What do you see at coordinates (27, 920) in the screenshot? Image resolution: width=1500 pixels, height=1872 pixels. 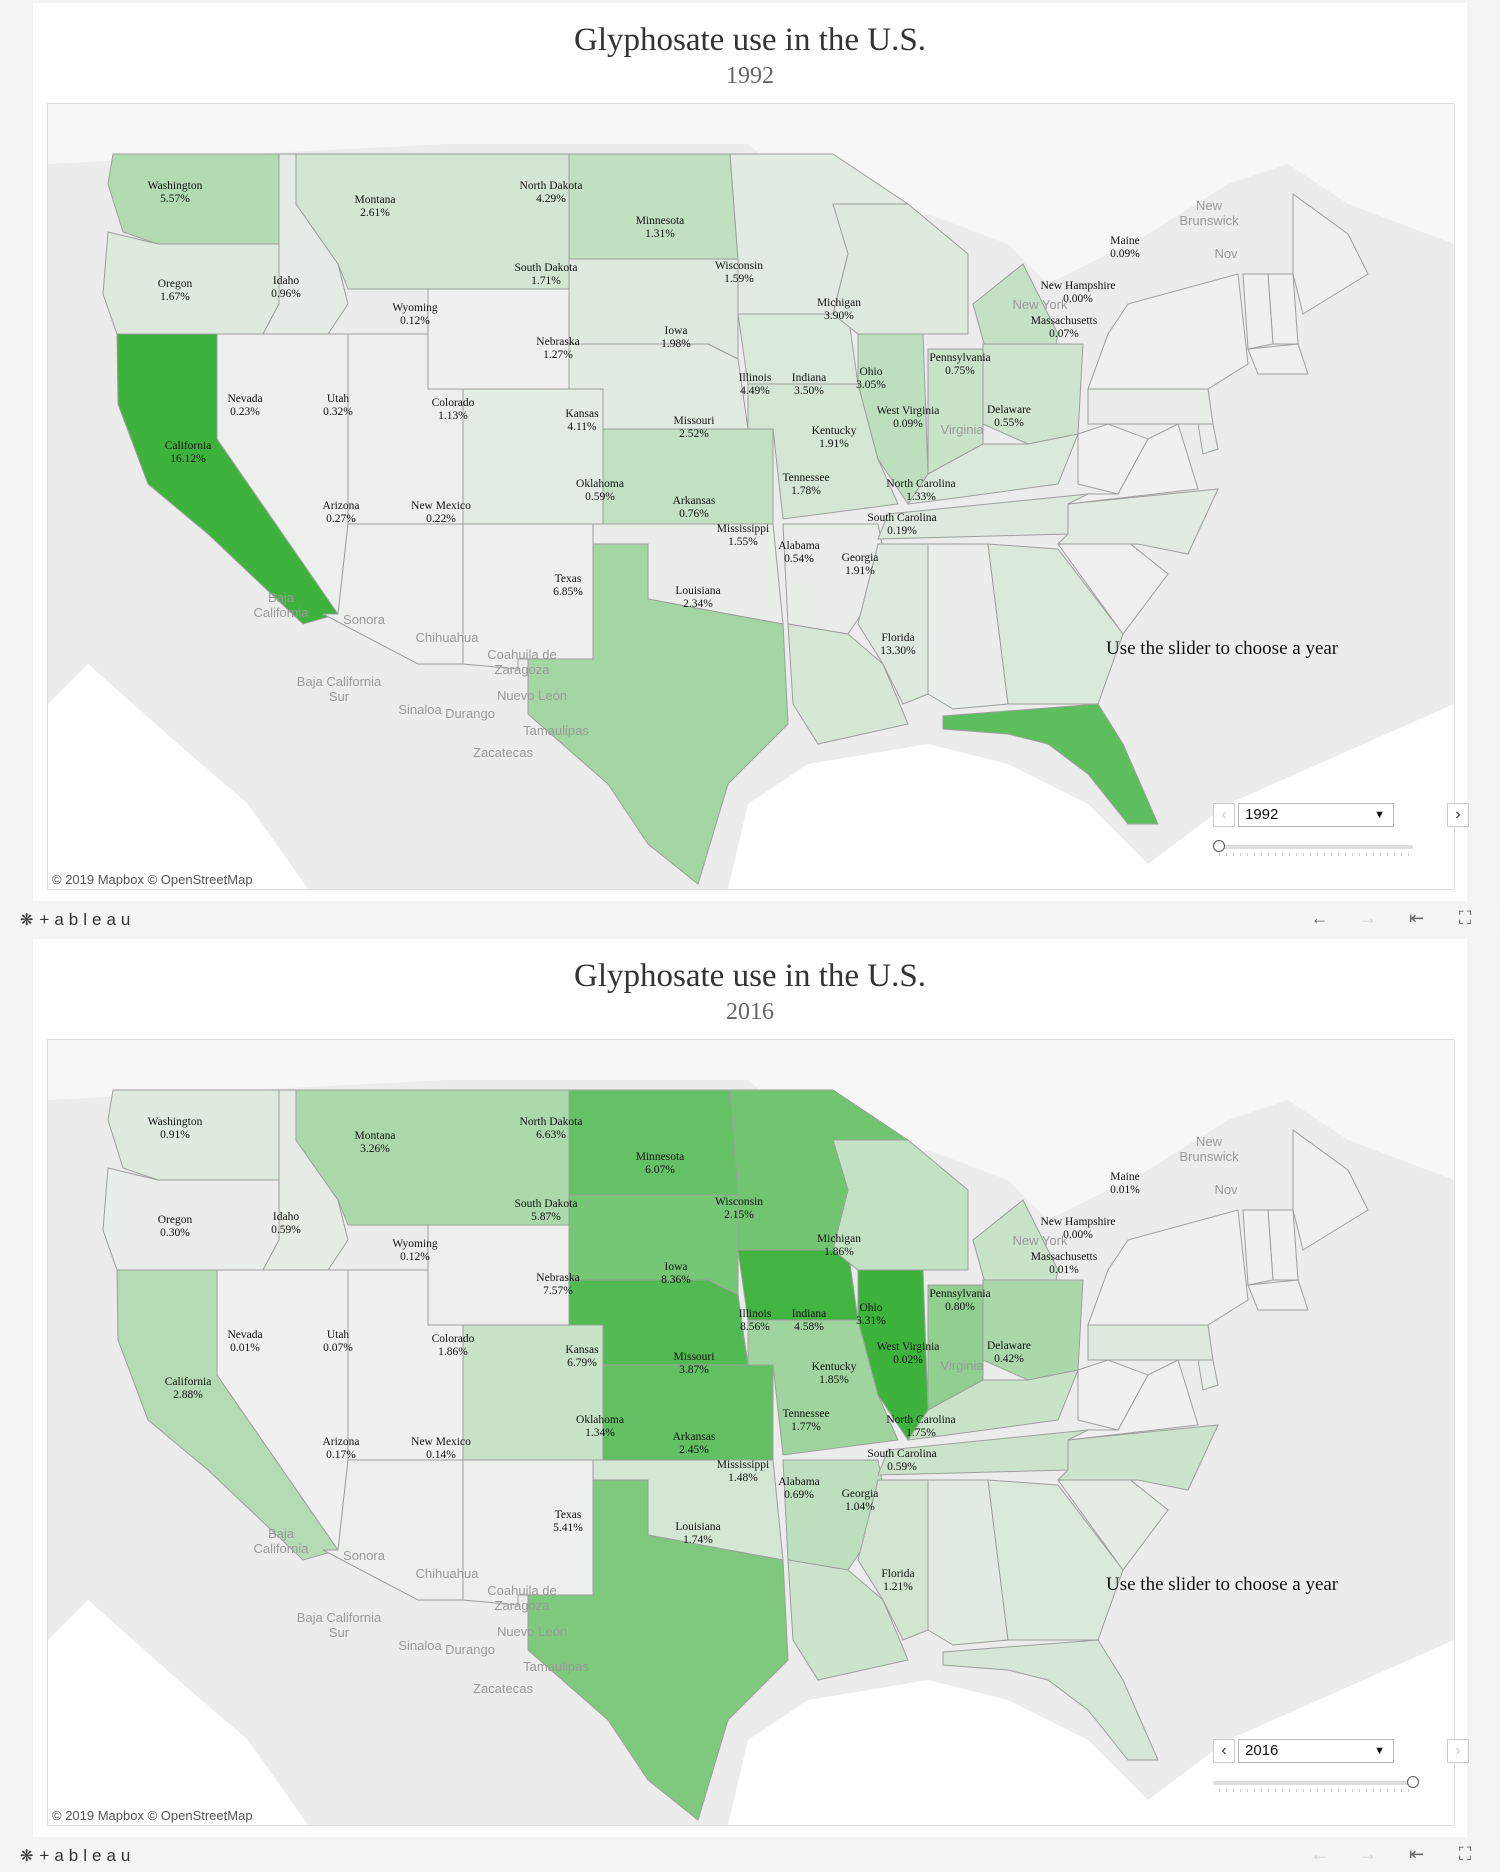 I see `tableau-logo-icon: ❋` at bounding box center [27, 920].